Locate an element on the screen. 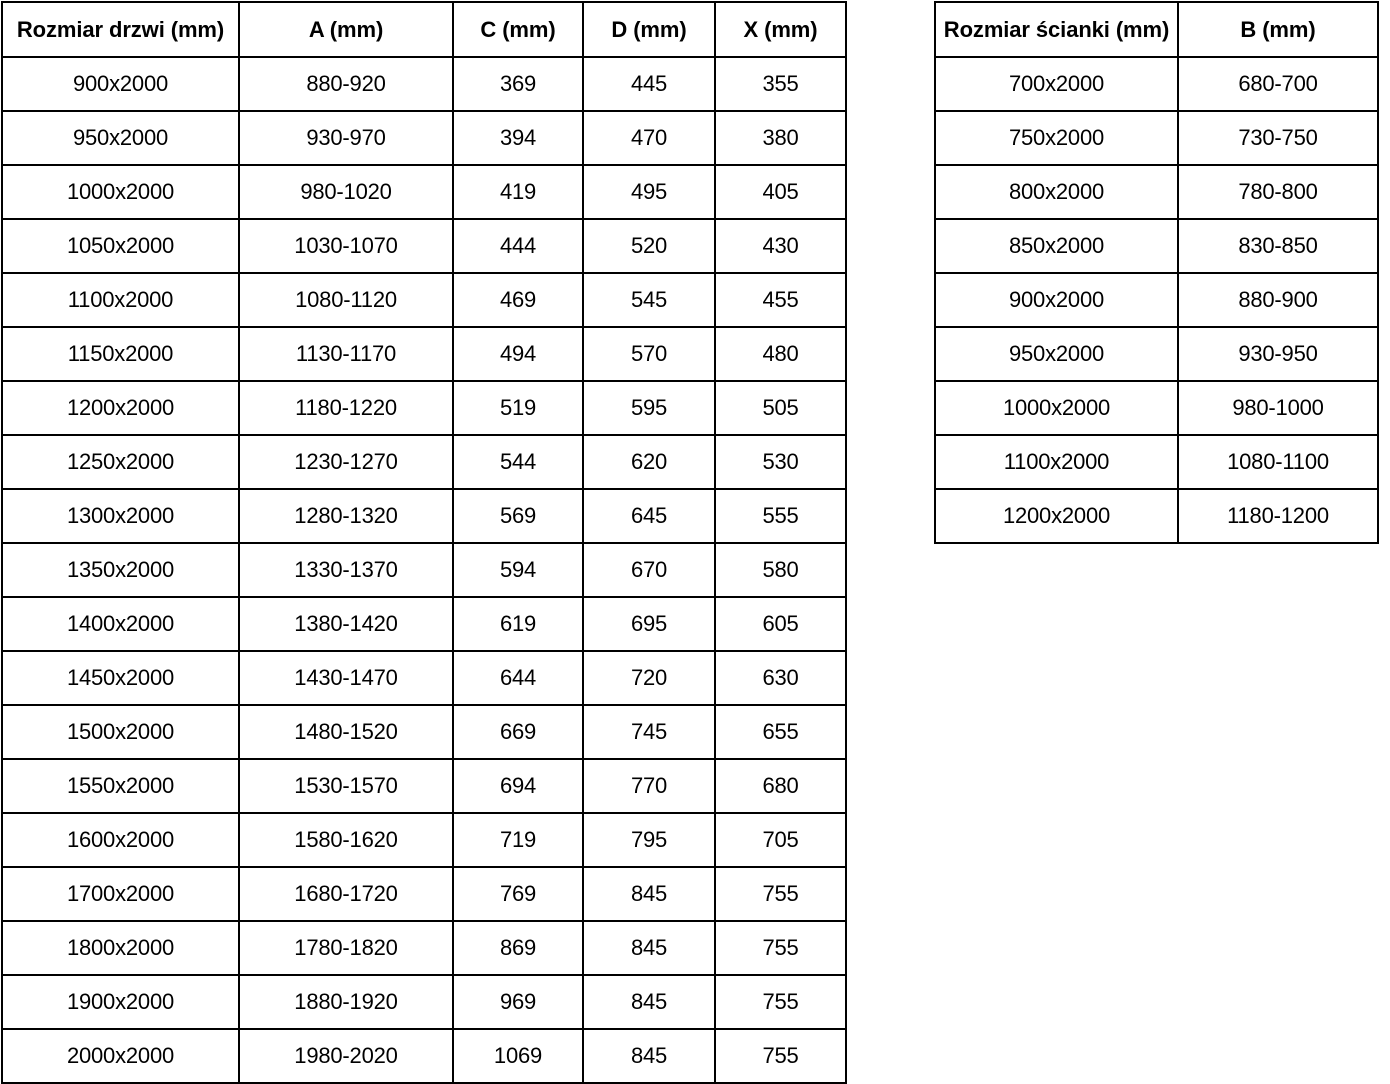  cell-c: 969 is located at coordinates (518, 1002).